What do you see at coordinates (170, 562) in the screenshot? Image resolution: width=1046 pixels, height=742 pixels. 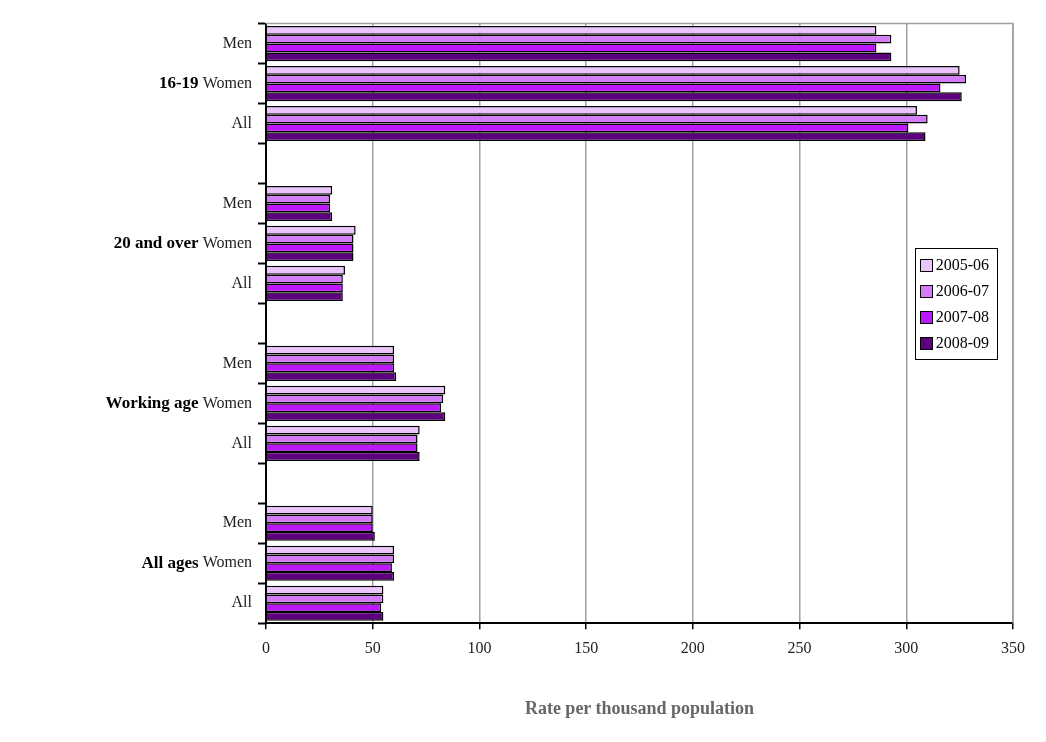 I see `text: All ages` at bounding box center [170, 562].